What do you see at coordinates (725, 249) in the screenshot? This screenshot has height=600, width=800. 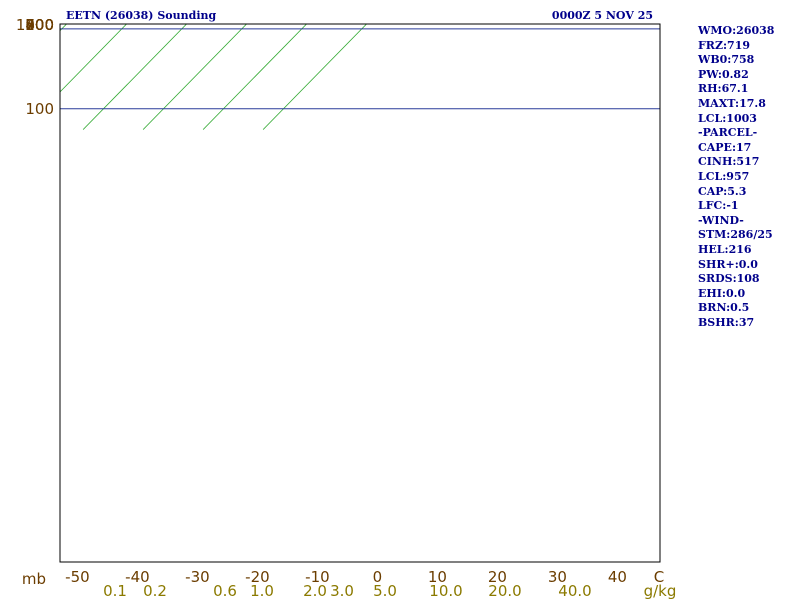 I see `stat-line: HEL:216` at bounding box center [725, 249].